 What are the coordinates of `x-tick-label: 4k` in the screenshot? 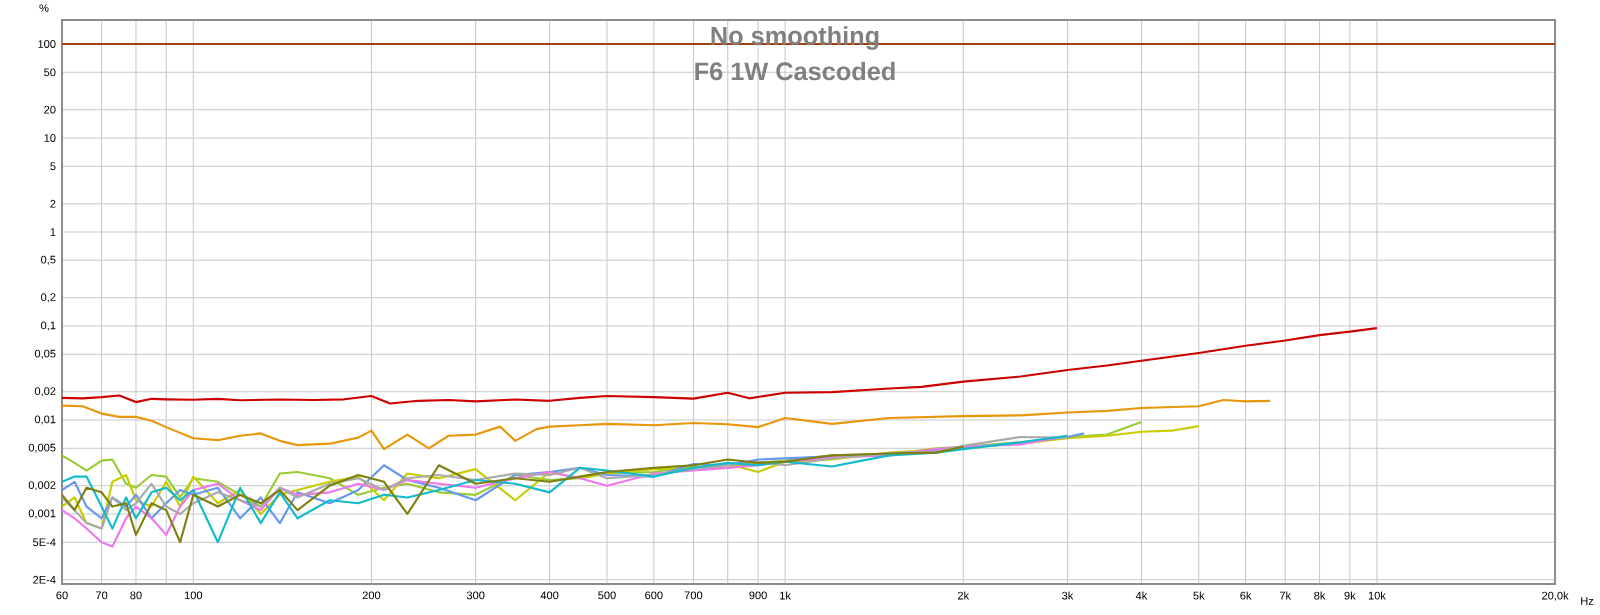 It's located at (1141, 595).